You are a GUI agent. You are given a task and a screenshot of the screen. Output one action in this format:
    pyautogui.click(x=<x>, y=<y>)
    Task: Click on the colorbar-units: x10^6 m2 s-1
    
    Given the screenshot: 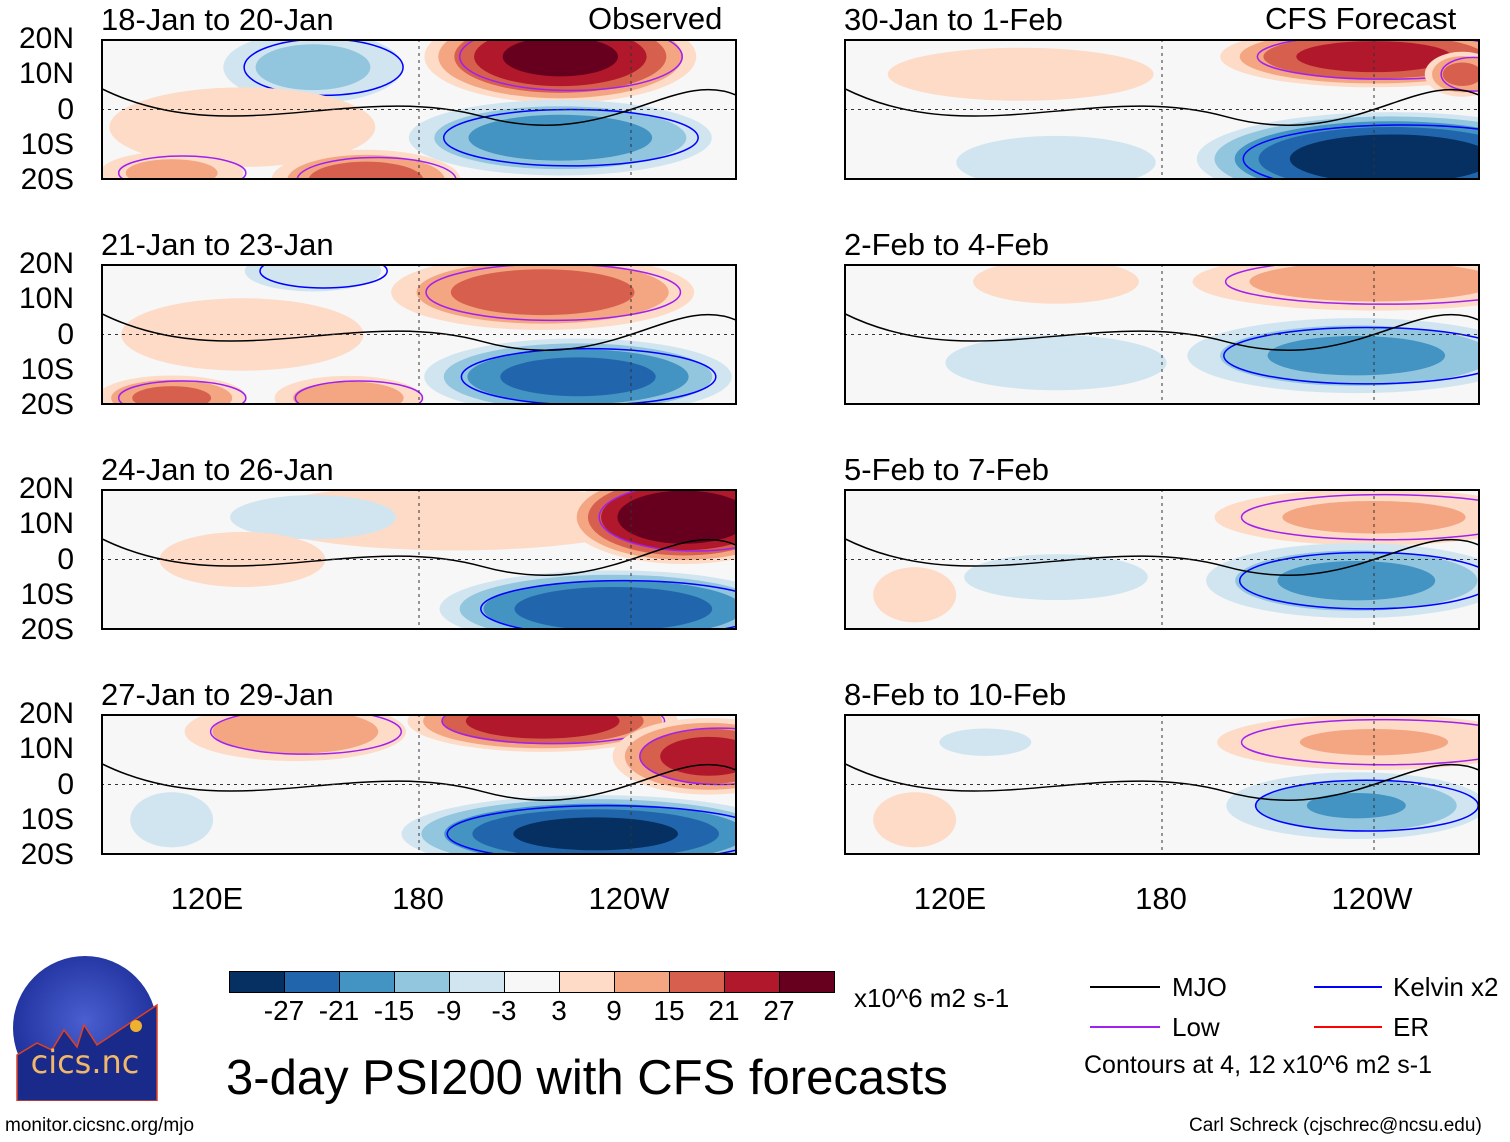 What is the action you would take?
    pyautogui.click(x=932, y=998)
    